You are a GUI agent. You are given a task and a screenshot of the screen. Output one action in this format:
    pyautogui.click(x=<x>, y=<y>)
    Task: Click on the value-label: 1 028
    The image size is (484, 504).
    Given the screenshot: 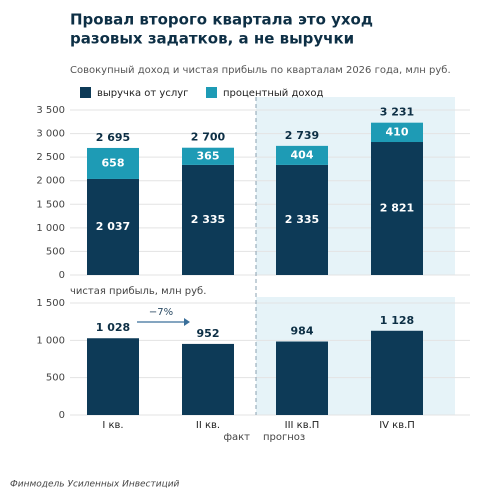 What is the action you would take?
    pyautogui.click(x=113, y=327)
    